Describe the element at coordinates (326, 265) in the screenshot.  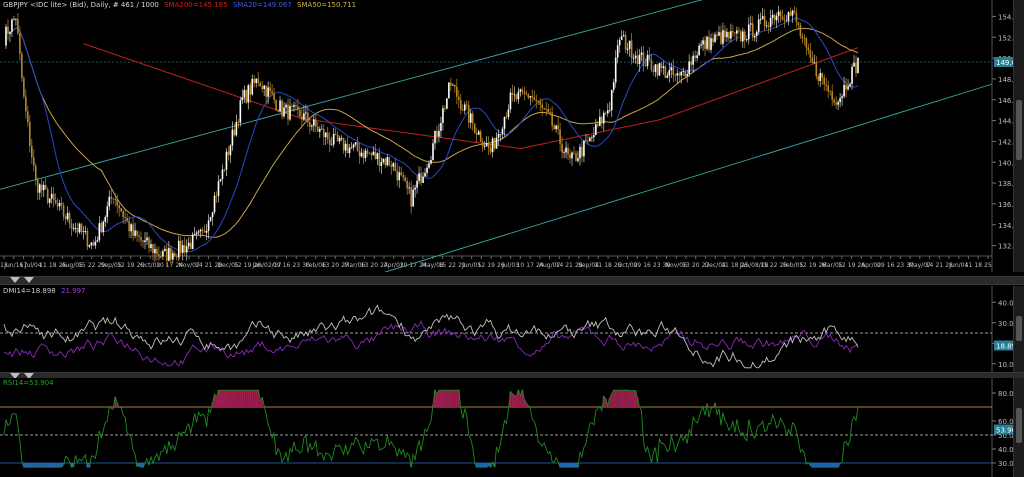
I see `x-tick-label: 13` at that location.